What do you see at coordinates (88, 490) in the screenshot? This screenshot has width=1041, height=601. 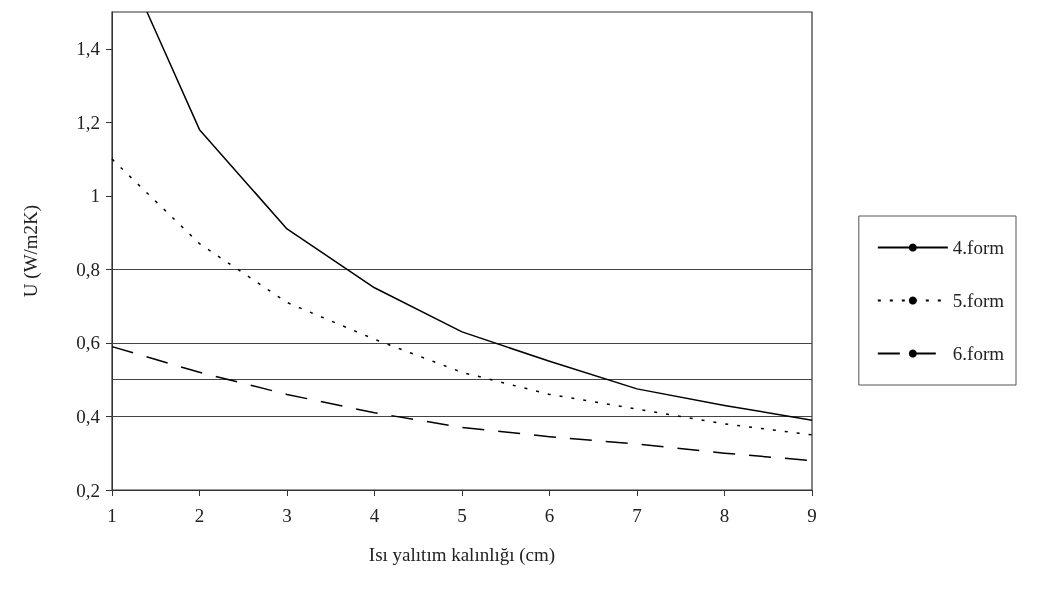 I see `y-tick-label: 0,2` at bounding box center [88, 490].